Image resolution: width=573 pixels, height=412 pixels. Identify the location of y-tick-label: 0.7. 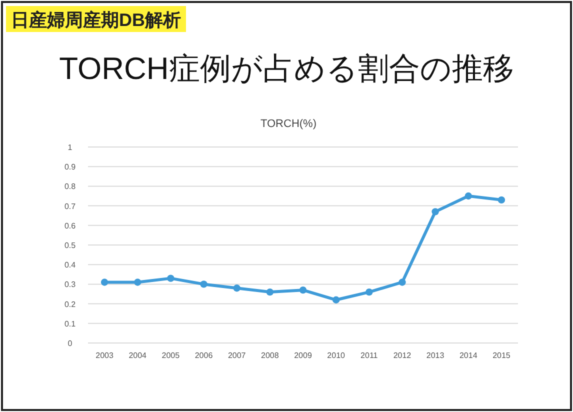
(70, 206).